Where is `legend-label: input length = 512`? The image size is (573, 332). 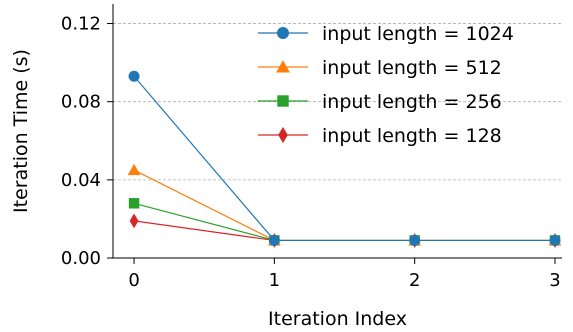
legend-label: input length = 512 is located at coordinates (412, 68).